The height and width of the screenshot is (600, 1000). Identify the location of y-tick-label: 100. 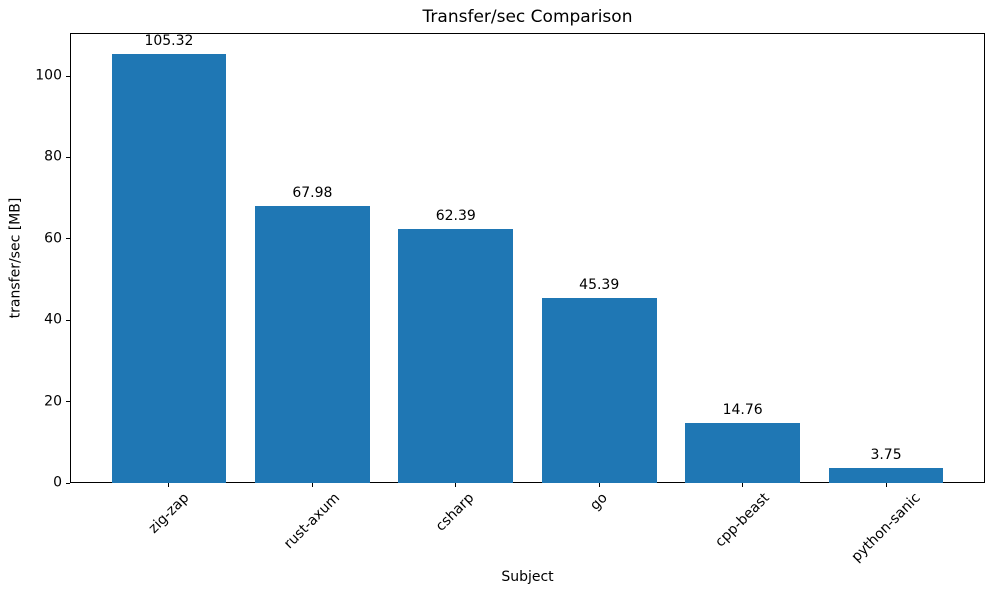
(48, 75).